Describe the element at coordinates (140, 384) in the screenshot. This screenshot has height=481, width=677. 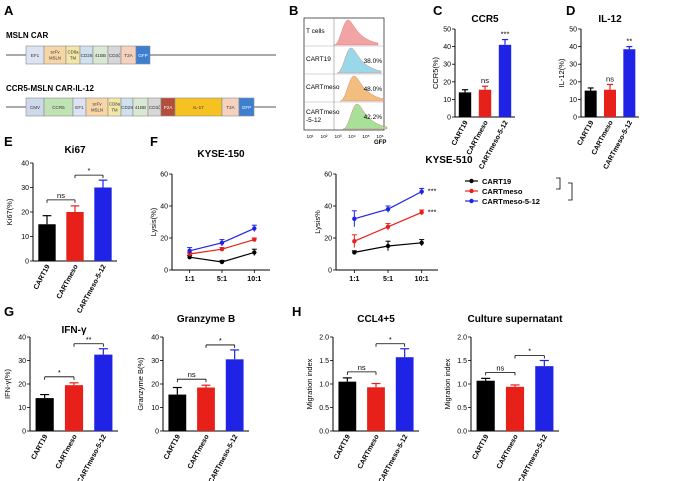
I see `y-axis-label: Granzyme B(%)` at that location.